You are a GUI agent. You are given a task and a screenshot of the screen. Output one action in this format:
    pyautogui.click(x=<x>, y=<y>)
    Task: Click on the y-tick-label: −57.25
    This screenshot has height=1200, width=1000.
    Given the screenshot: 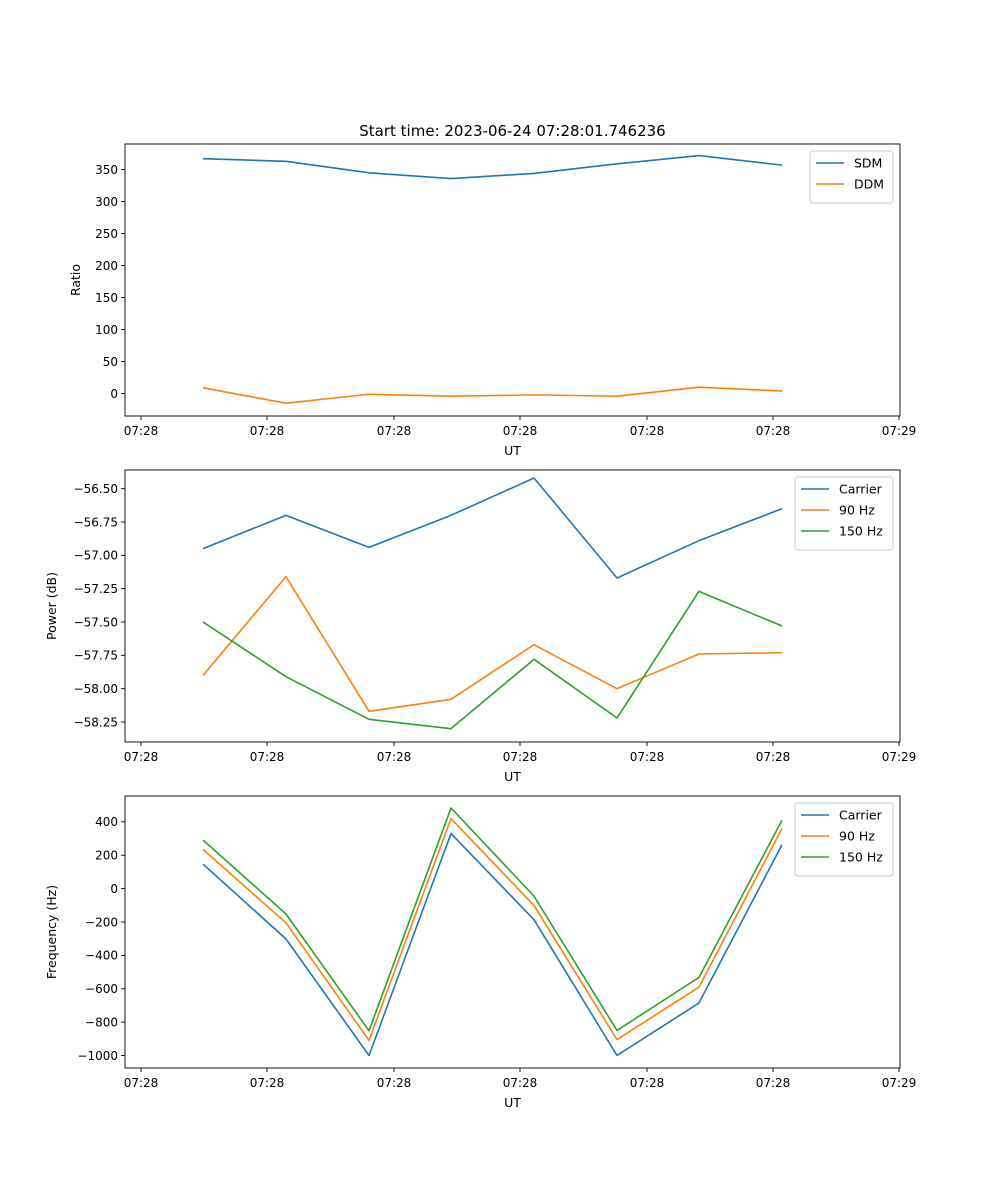 What is the action you would take?
    pyautogui.click(x=96, y=589)
    